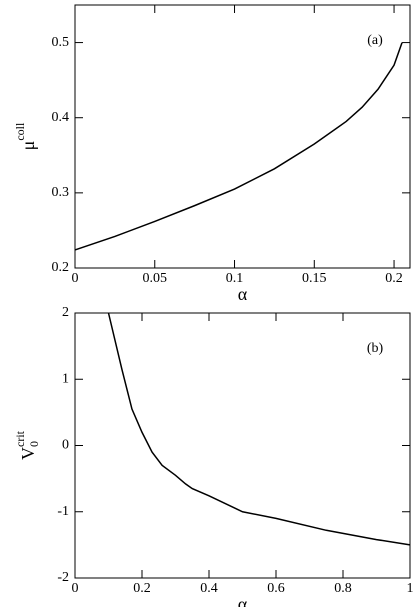 This screenshot has width=415, height=607. I want to click on y-tick-label: 1, so click(65, 378).